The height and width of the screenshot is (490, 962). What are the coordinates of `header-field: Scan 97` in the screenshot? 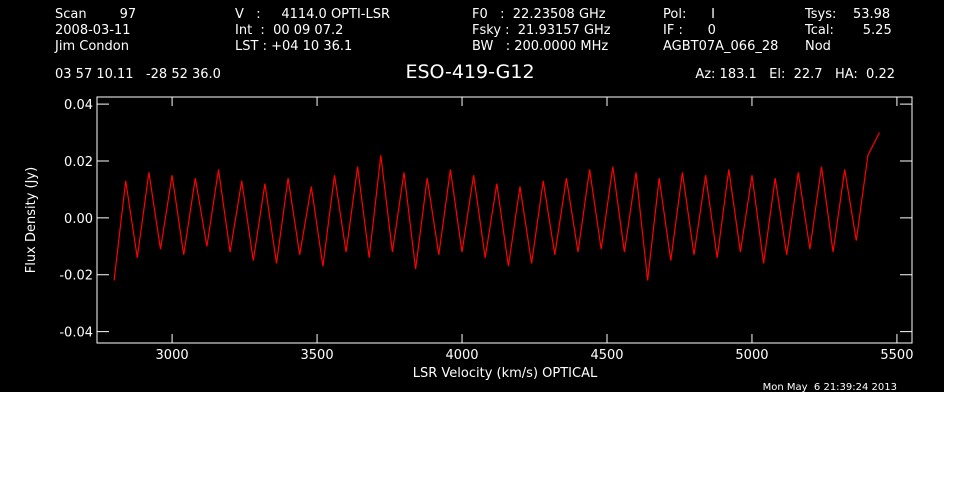 It's located at (95, 14).